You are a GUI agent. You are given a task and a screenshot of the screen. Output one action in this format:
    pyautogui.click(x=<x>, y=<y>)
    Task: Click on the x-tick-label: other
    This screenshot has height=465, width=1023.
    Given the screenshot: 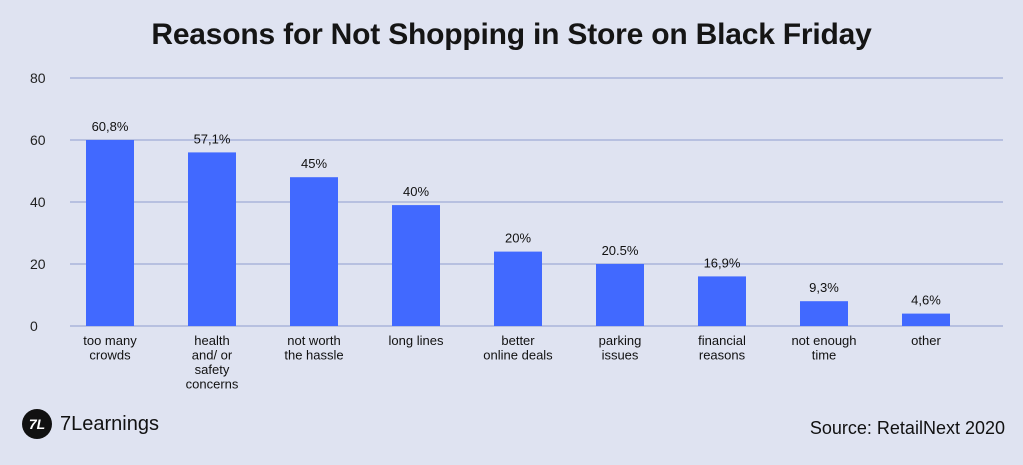 What is the action you would take?
    pyautogui.click(x=926, y=340)
    